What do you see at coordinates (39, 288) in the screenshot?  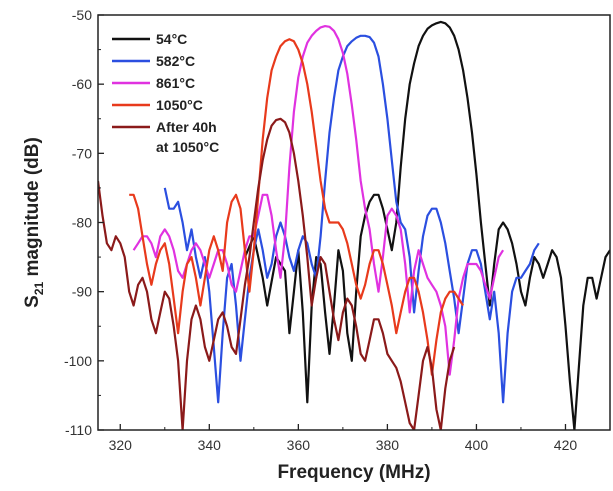 I see `y-axis-title-subscript: 21` at bounding box center [39, 288].